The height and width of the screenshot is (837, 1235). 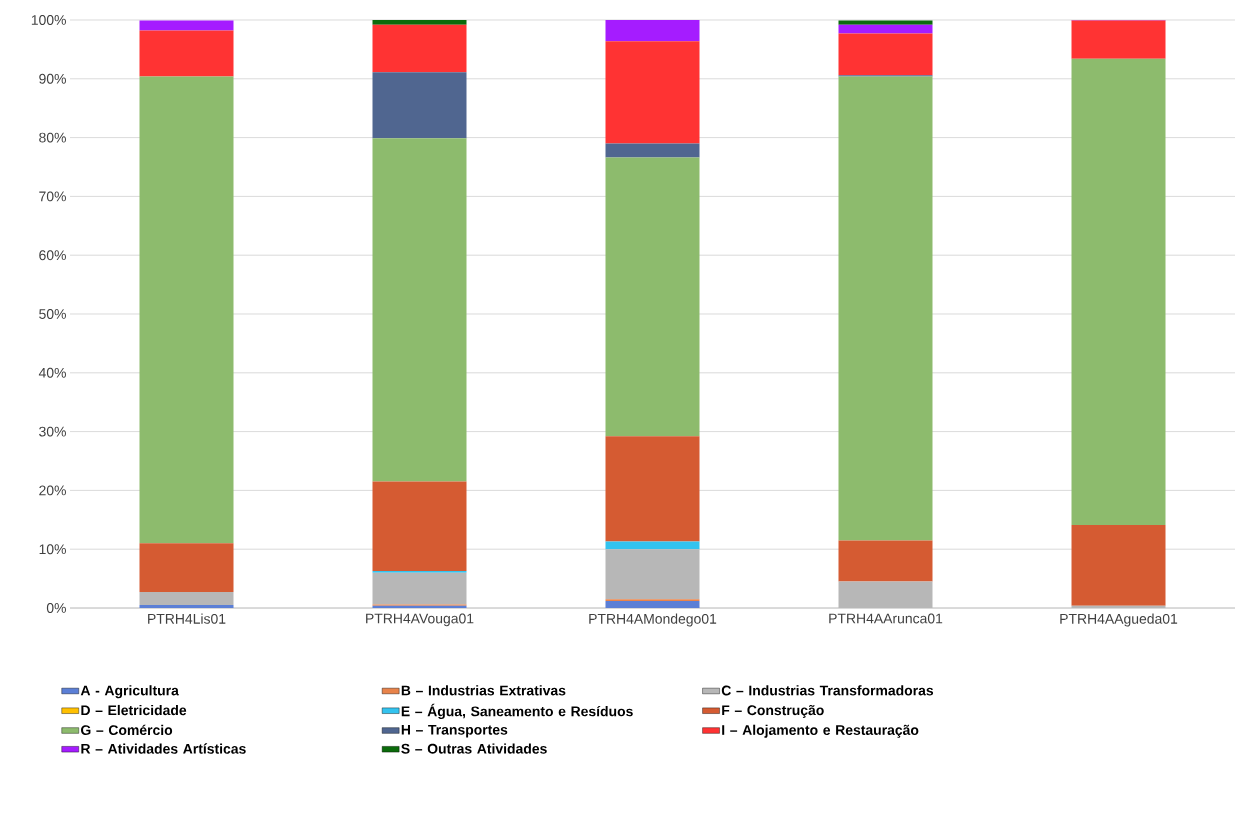 What do you see at coordinates (454, 731) in the screenshot?
I see `legend-label: H – Transportes` at bounding box center [454, 731].